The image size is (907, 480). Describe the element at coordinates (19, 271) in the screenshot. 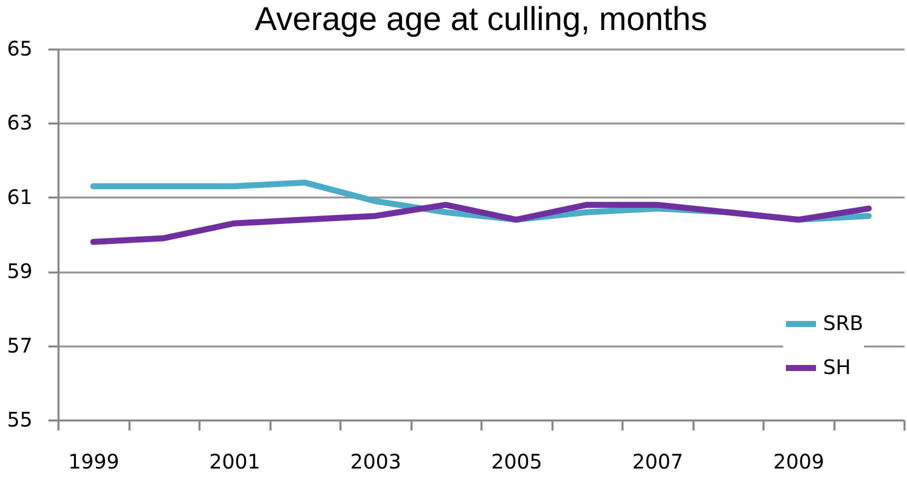

I see `y-tick-label: 59` at that location.